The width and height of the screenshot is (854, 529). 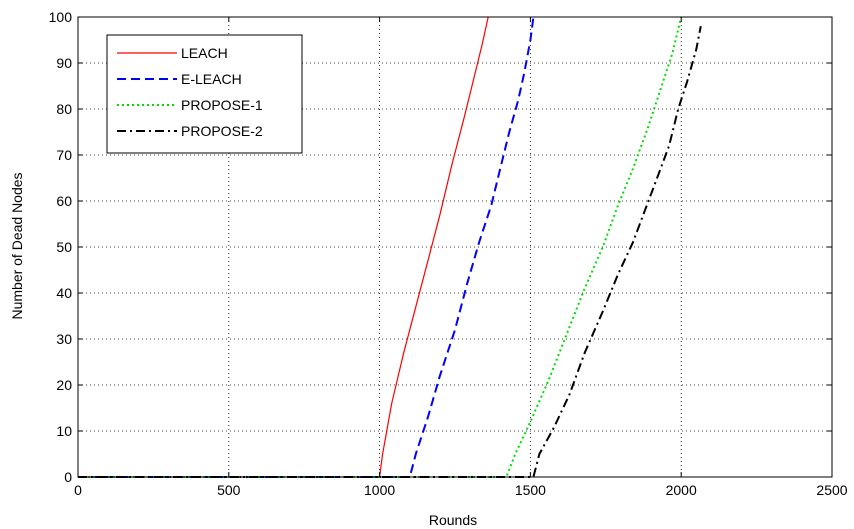 I want to click on legend-label: LEACH, so click(x=204, y=53).